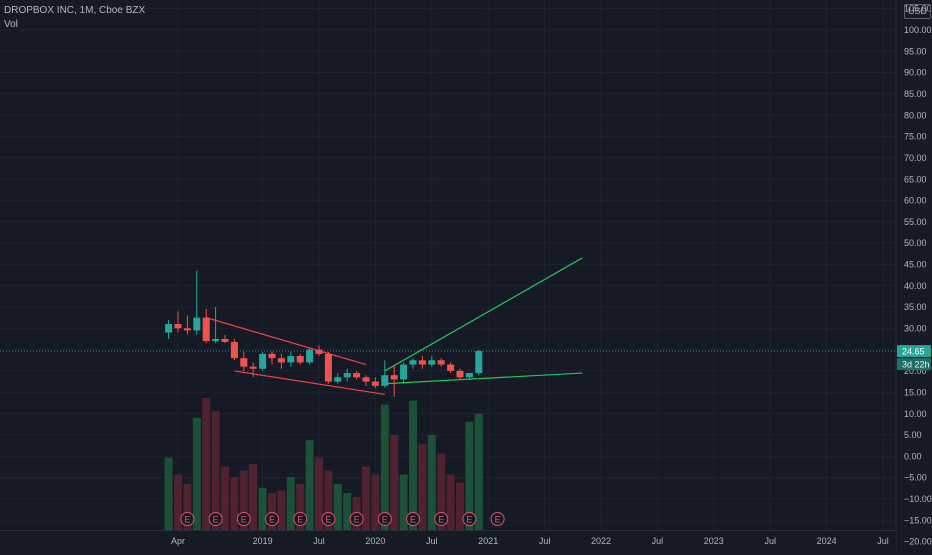  Describe the element at coordinates (914, 275) in the screenshot. I see `price-axis` at that location.